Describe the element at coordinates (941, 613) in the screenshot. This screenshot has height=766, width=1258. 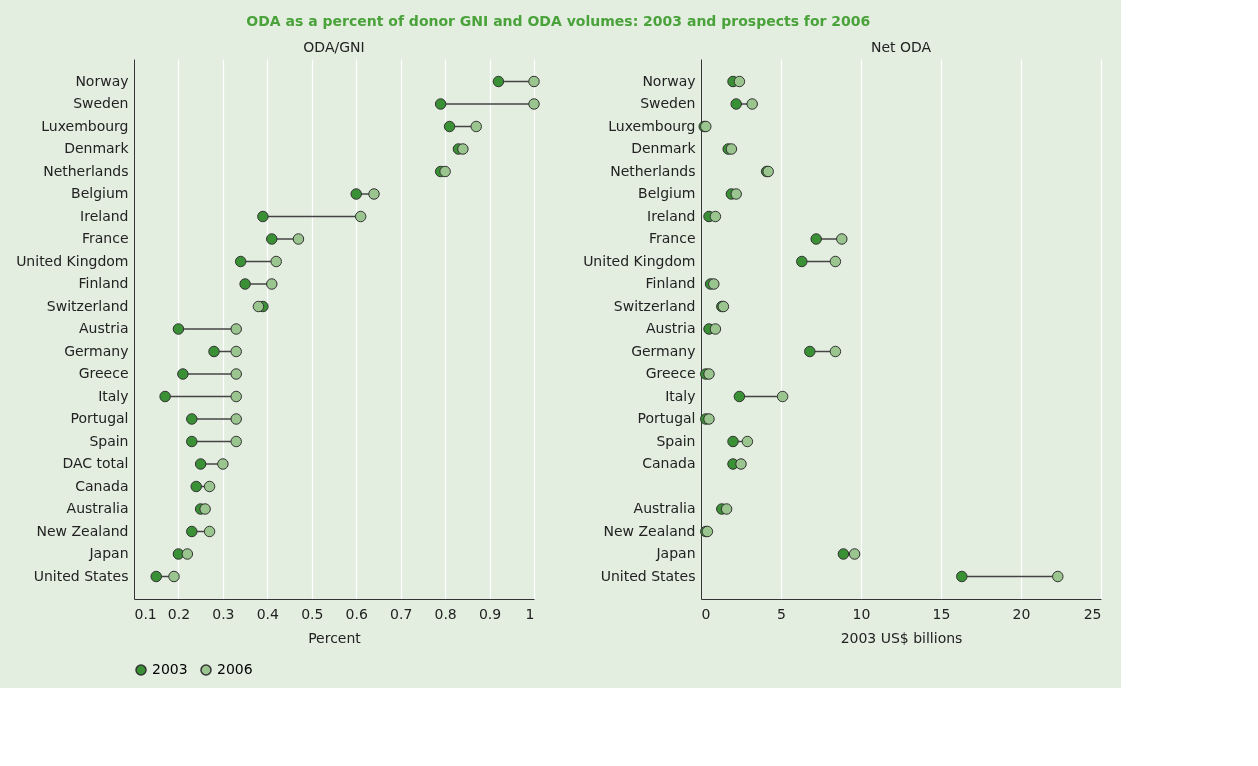
I see `x-tick-label: 15` at that location.